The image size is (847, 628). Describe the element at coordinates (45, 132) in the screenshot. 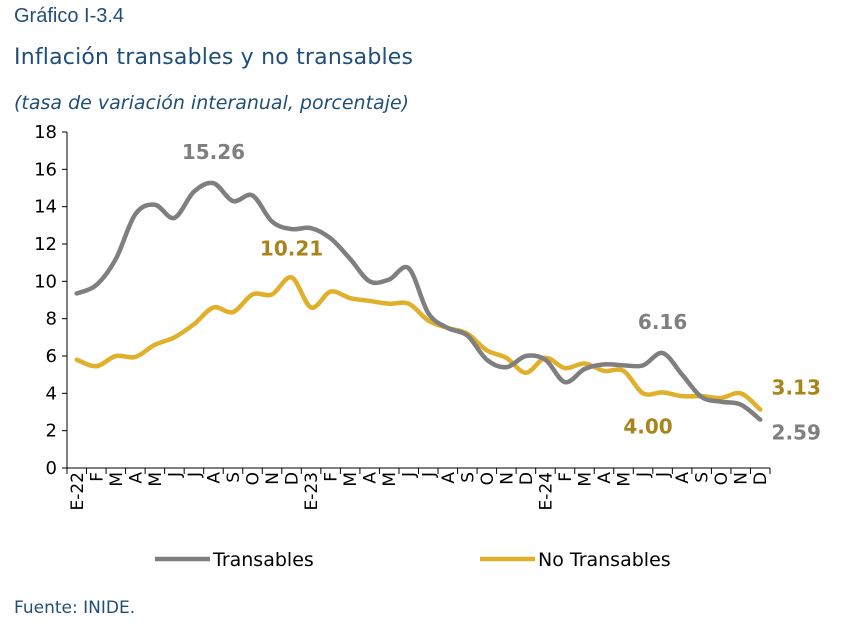

I see `y-tick-label: 18` at that location.